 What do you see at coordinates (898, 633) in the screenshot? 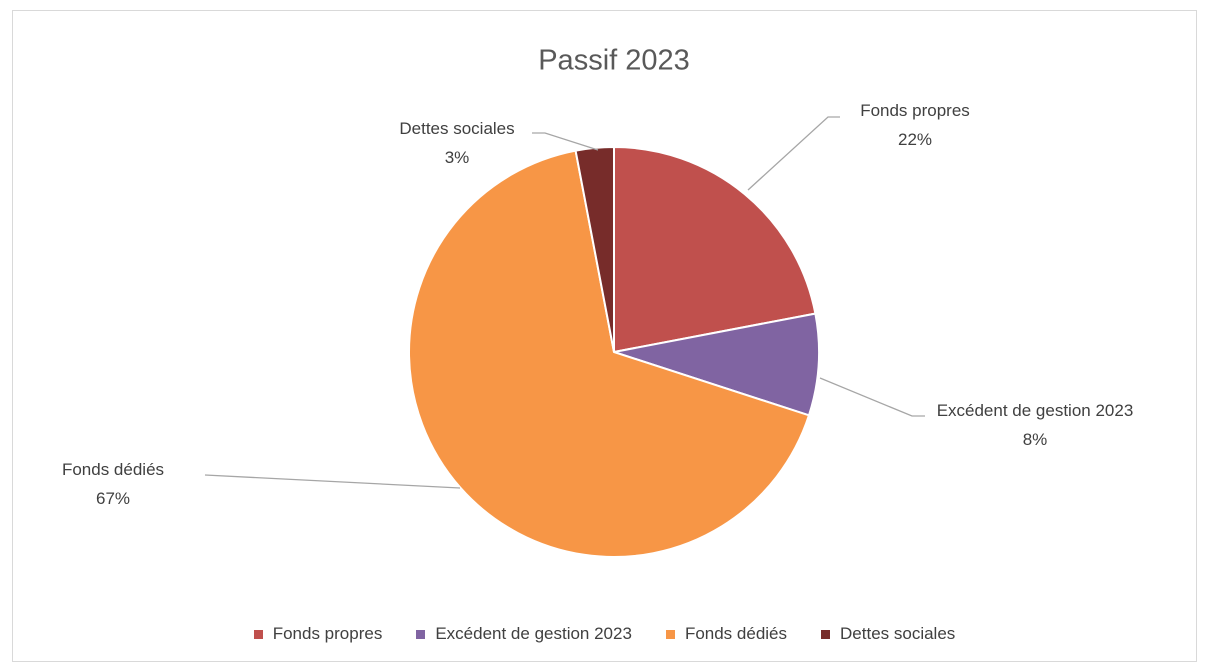
I see `legend-label: Dettes sociales` at bounding box center [898, 633].